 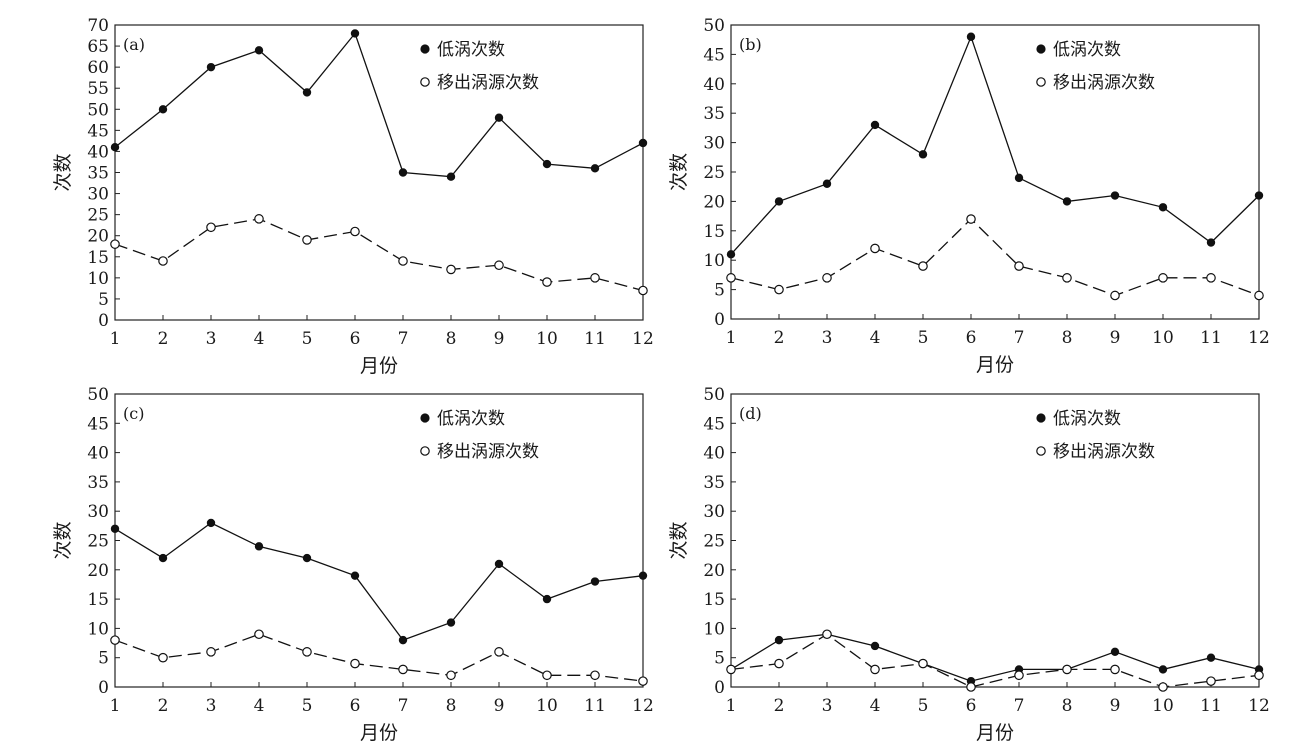 I want to click on y-tick-label: 45, so click(x=714, y=424).